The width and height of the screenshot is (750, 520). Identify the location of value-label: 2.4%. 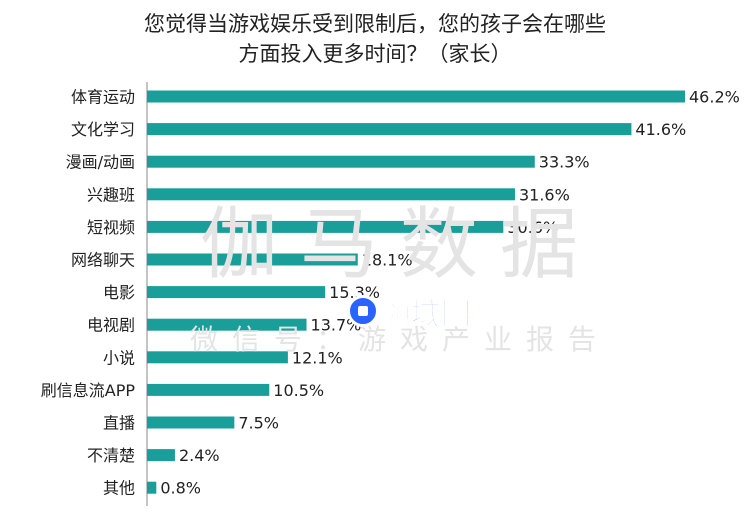
(199, 455).